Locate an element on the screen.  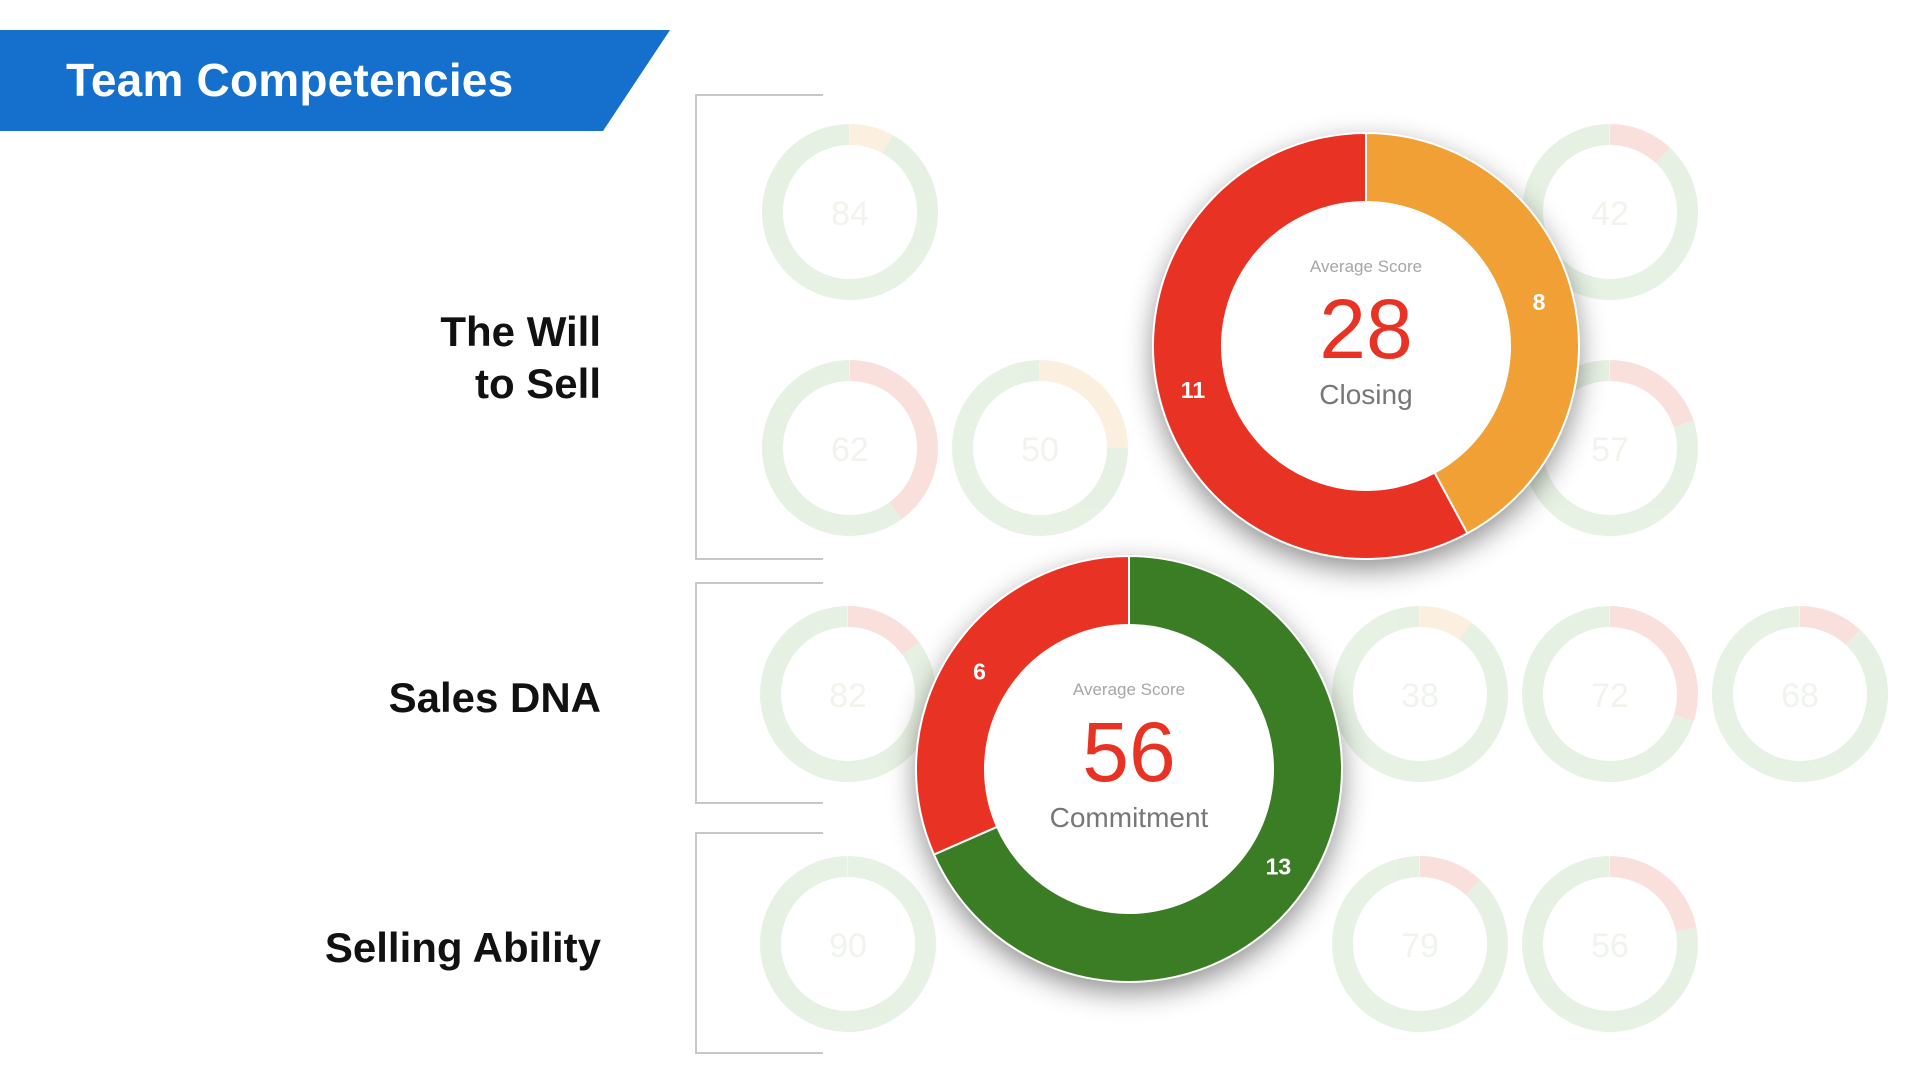
faded-donut: 38 is located at coordinates (1420, 694).